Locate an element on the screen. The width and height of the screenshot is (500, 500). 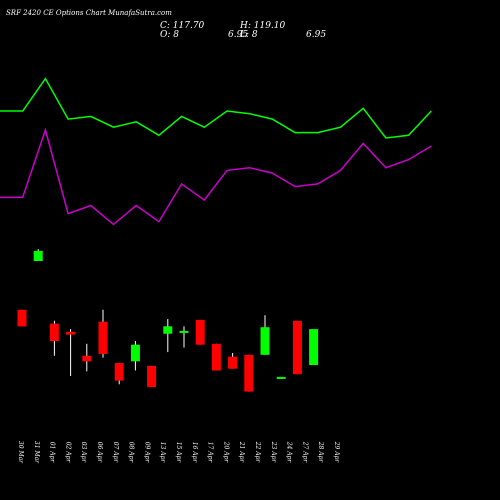
date-tick-label: 02 Apr is located at coordinates (67, 453).